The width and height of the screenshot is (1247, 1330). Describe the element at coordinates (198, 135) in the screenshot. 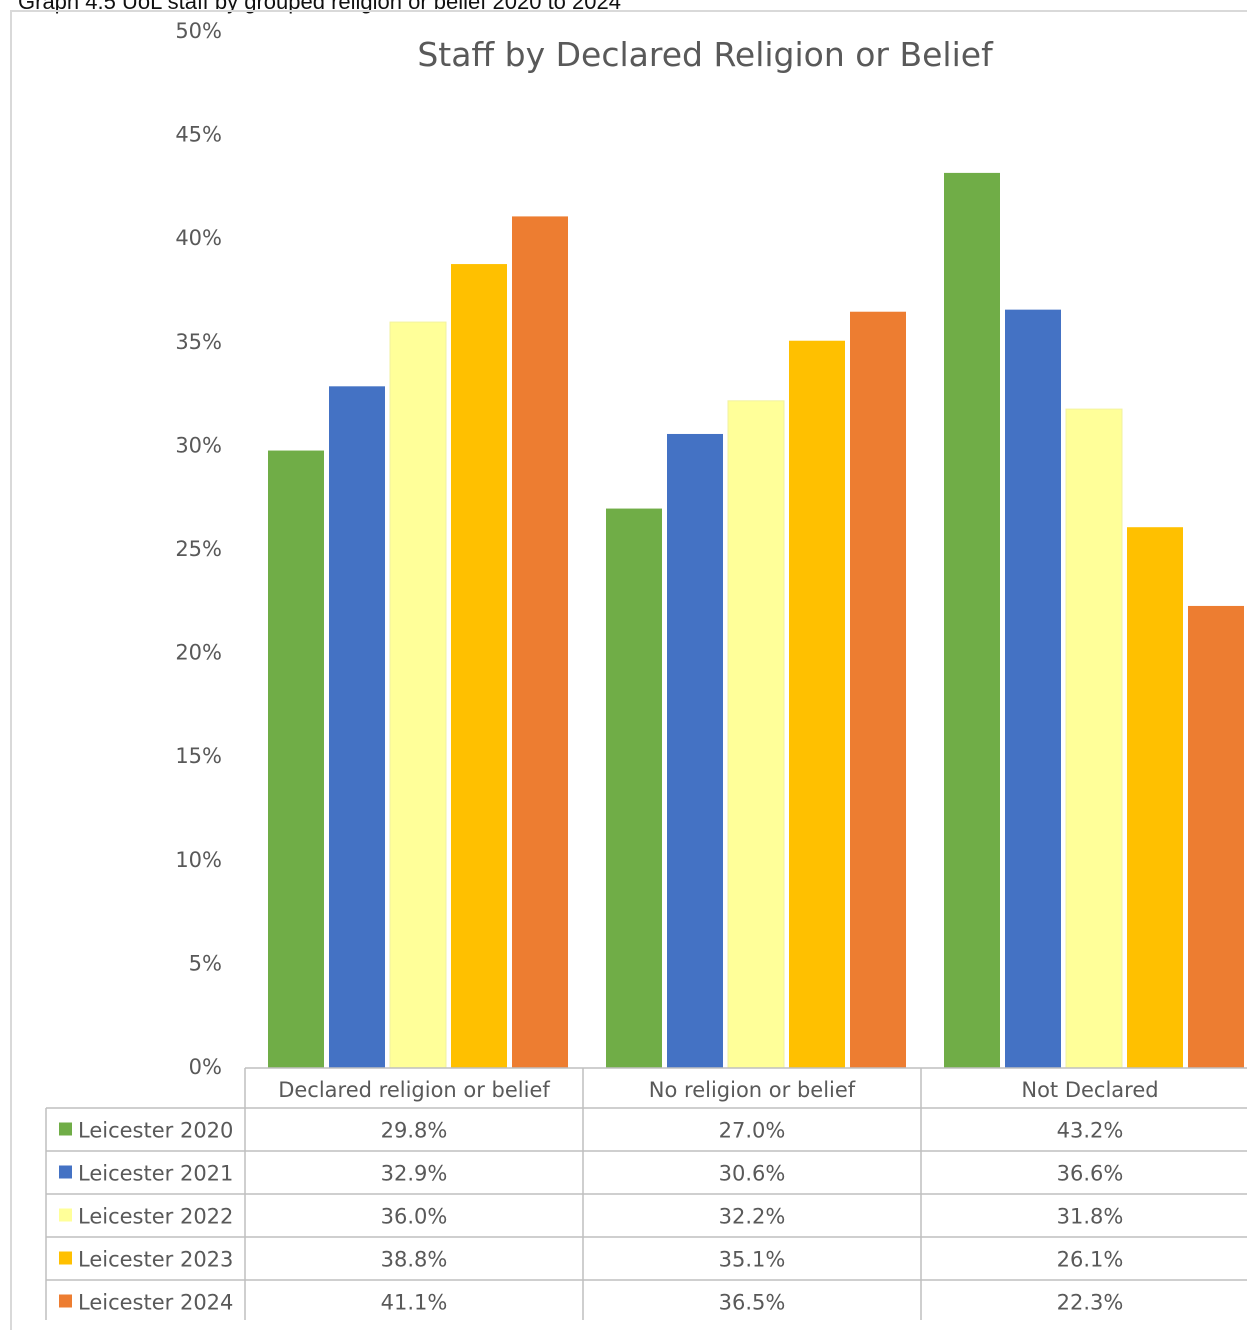

I see `y-tick-label: 45%` at that location.